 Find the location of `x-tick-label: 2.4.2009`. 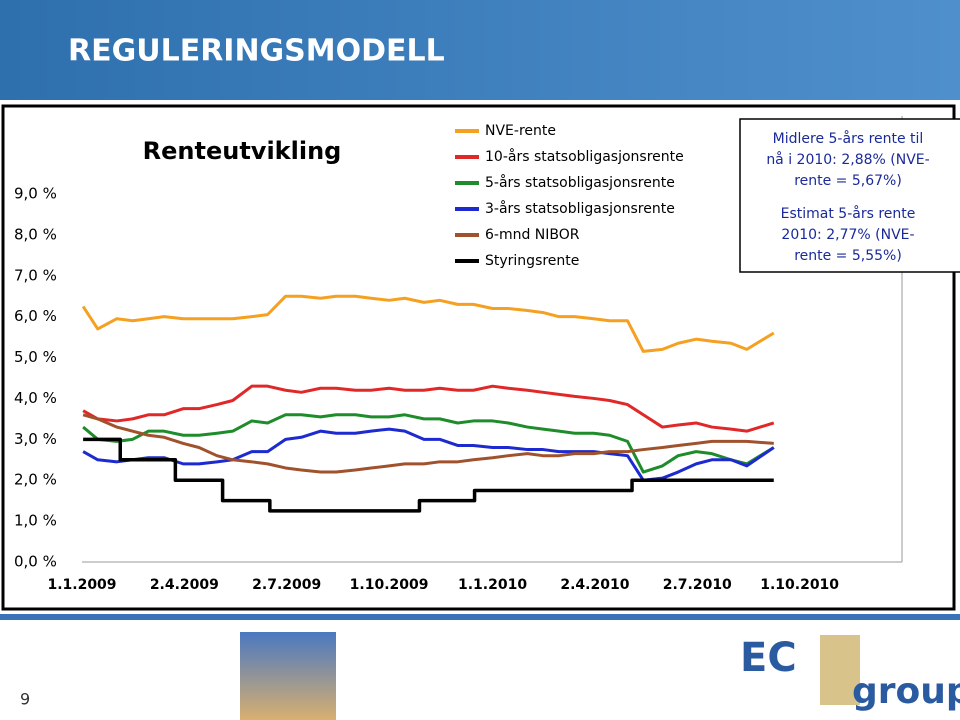

x-tick-label: 2.4.2009 is located at coordinates (184, 585).